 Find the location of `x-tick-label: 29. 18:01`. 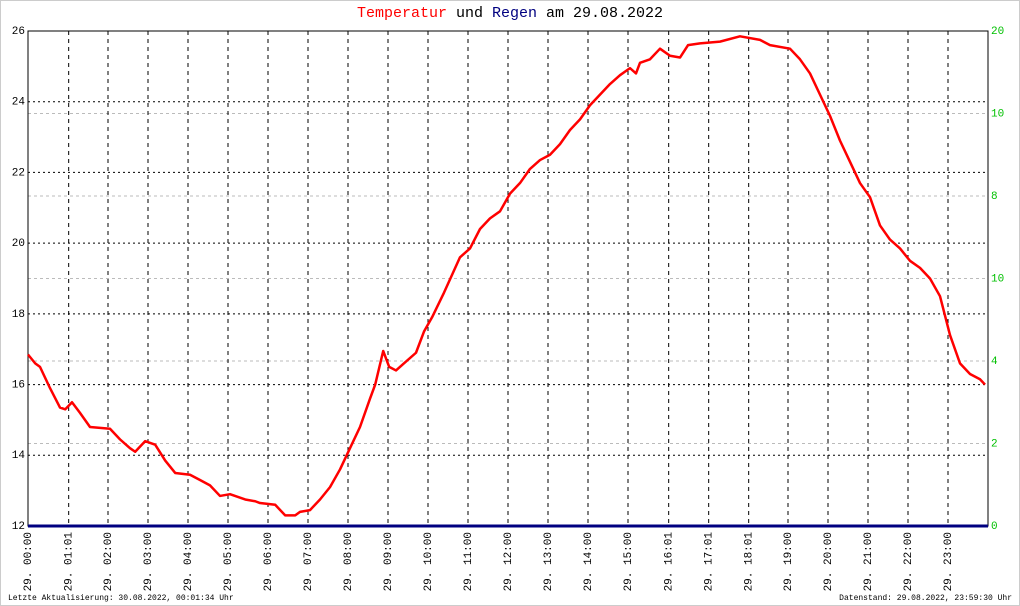

x-tick-label: 29. 18:01 is located at coordinates (750, 562).